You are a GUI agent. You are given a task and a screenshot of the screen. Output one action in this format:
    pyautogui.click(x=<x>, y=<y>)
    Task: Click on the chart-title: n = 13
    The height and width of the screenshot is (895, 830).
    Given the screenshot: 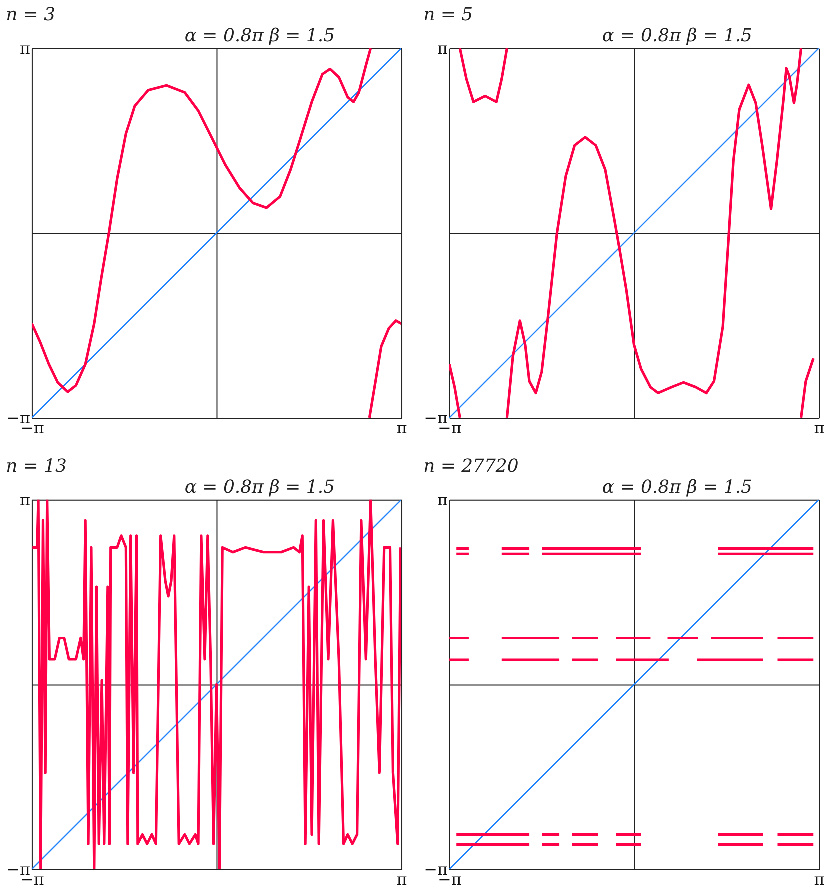 What is the action you would take?
    pyautogui.click(x=36, y=466)
    